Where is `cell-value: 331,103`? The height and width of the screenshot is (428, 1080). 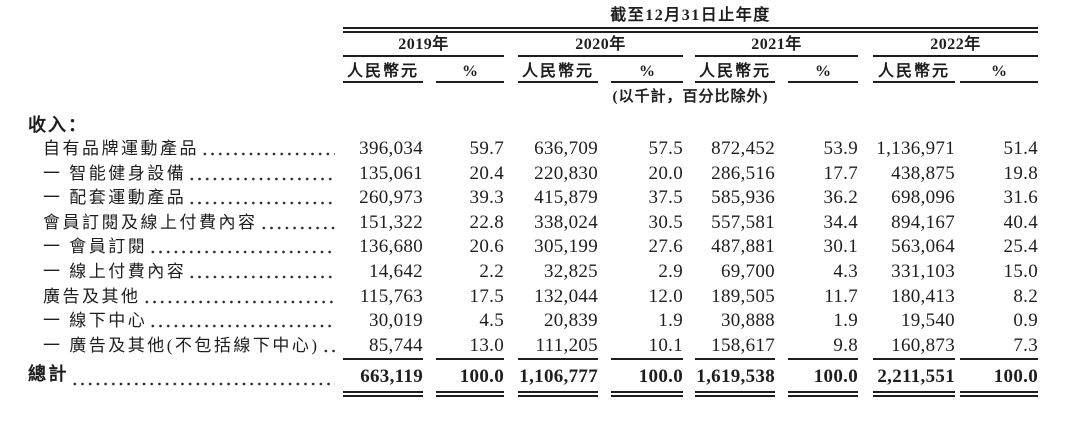
cell-value: 331,103 is located at coordinates (923, 271).